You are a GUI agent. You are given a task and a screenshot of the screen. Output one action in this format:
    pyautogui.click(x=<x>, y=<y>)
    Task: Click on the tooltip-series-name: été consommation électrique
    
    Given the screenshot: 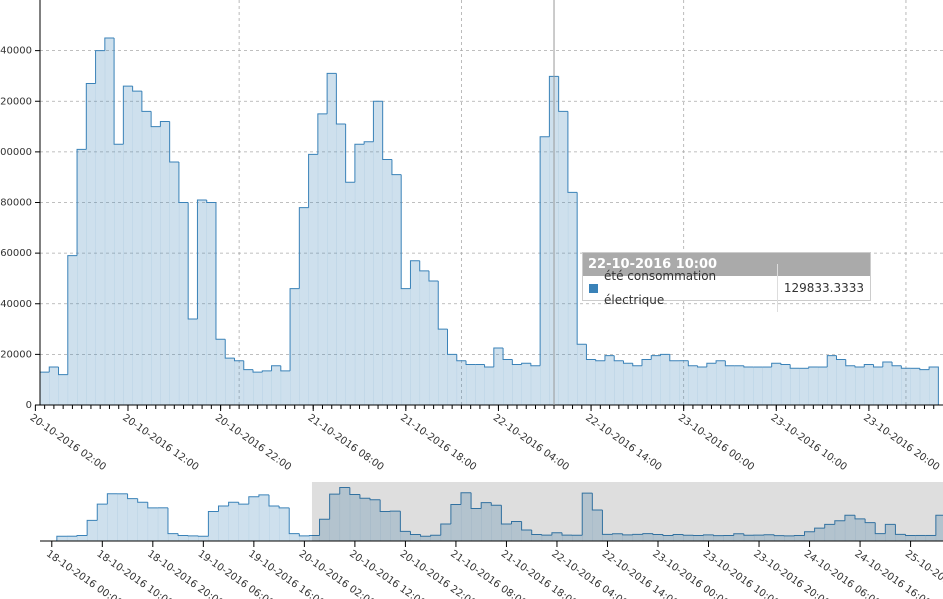 What is the action you would take?
    pyautogui.click(x=691, y=288)
    